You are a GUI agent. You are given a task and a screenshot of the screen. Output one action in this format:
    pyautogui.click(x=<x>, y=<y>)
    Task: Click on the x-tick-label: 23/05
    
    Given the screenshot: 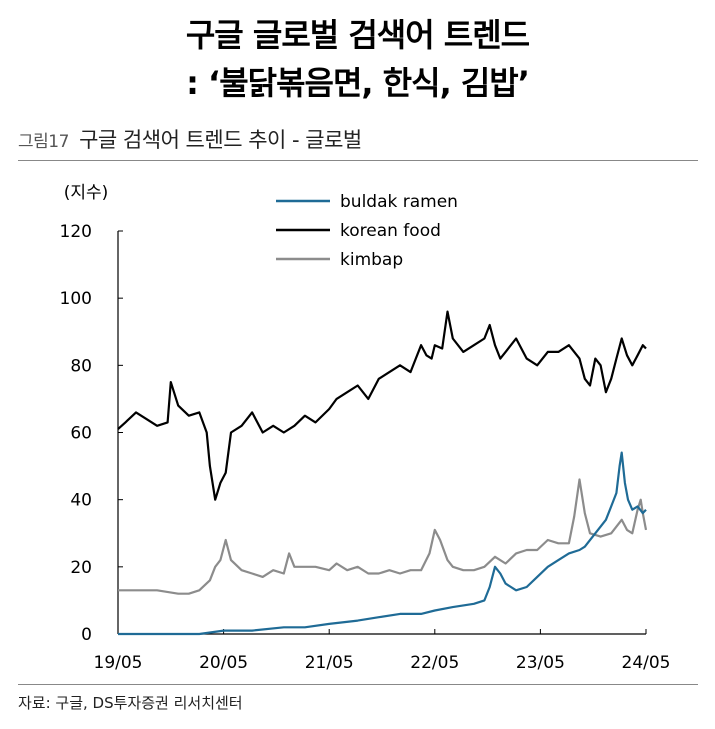 What is the action you would take?
    pyautogui.click(x=540, y=663)
    